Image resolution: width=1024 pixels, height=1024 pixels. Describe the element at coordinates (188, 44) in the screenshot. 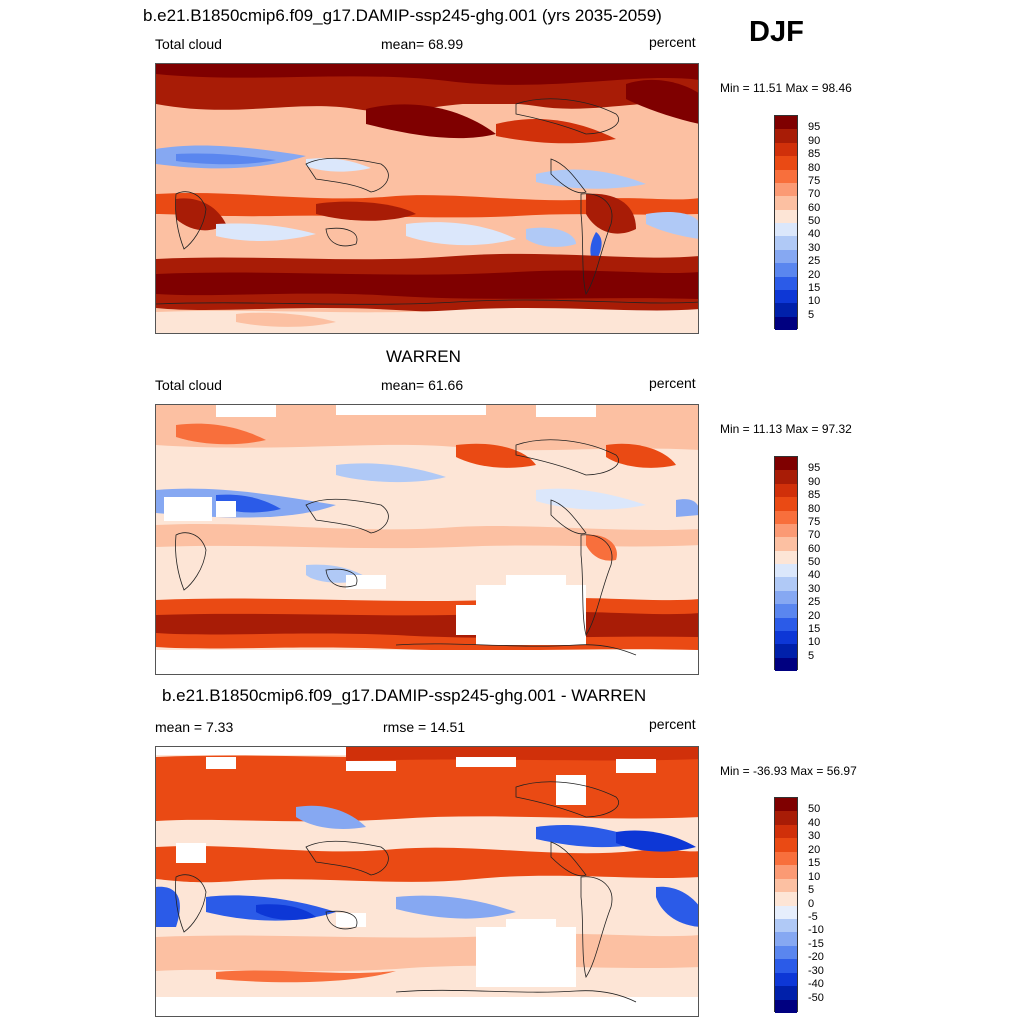

I see `panel1-variable-label: Total cloud` at that location.